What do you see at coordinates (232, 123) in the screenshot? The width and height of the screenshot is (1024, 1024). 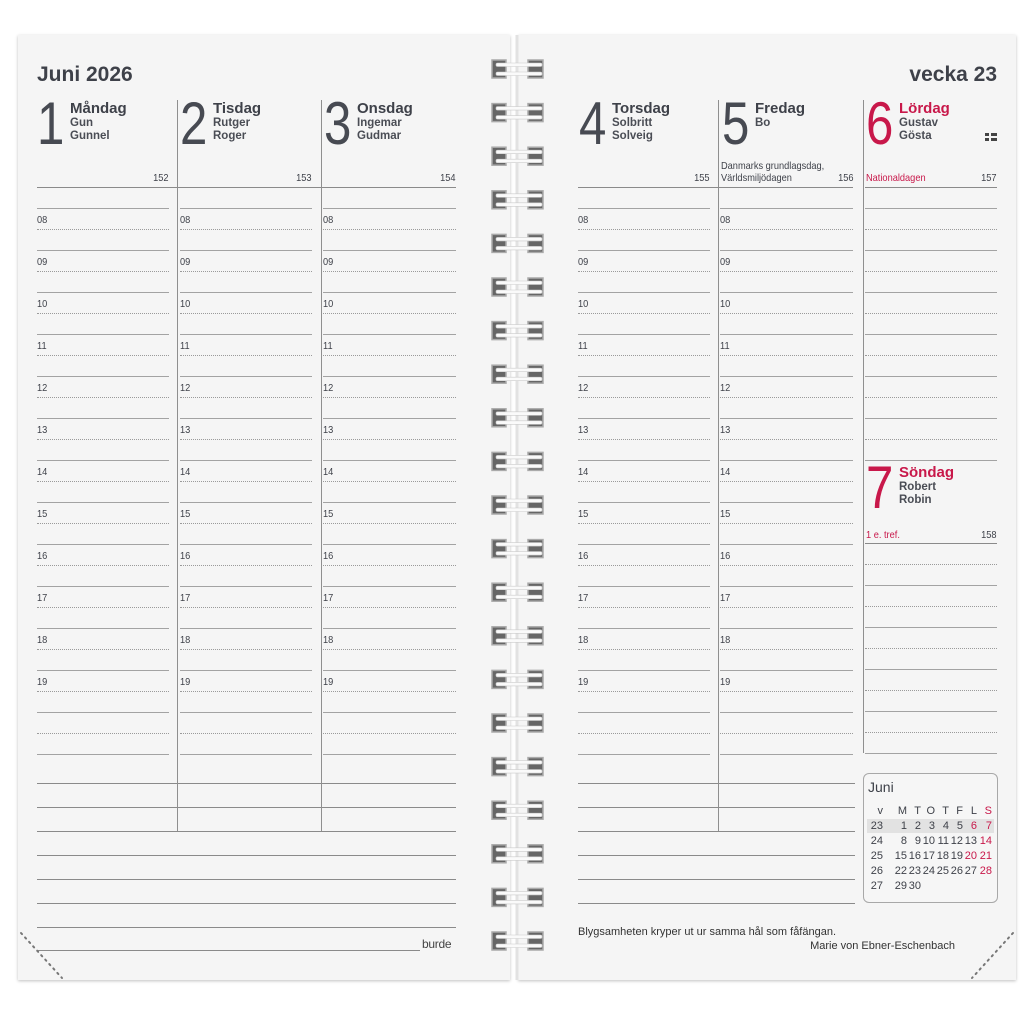 I see `nameday: Rutger` at bounding box center [232, 123].